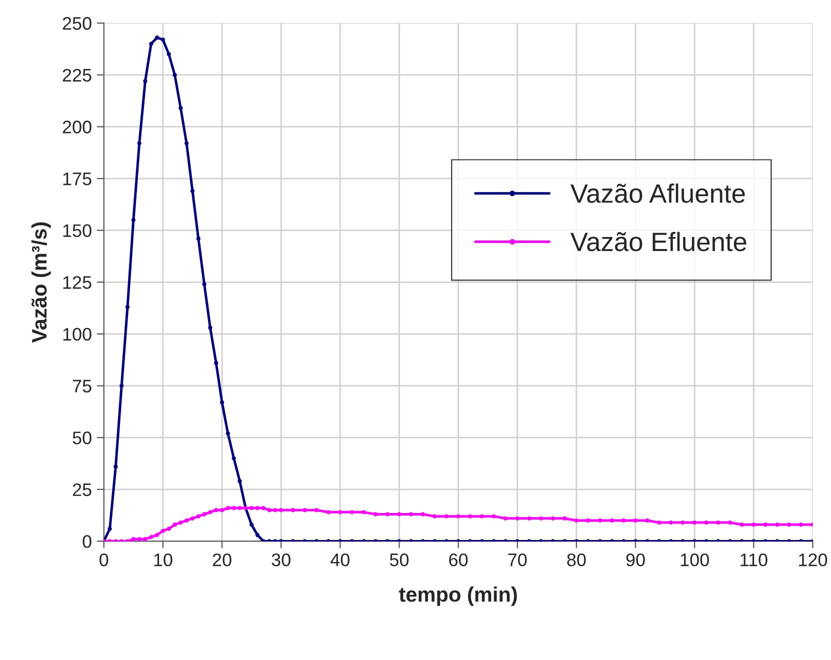 This screenshot has height=660, width=831. I want to click on x-axis-title: tempo (min), so click(457, 596).